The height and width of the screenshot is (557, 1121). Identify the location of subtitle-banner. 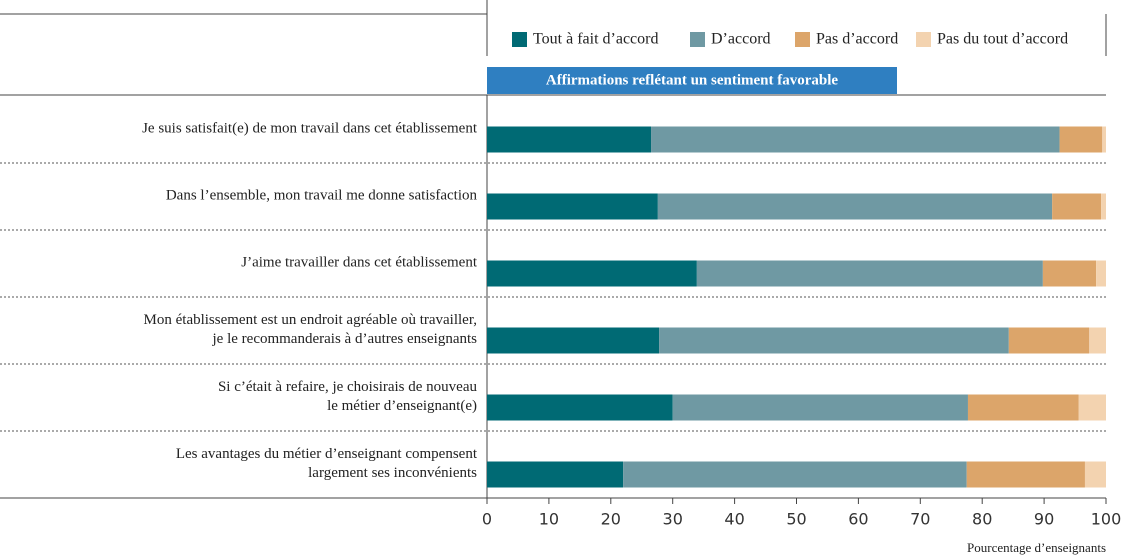
(692, 80).